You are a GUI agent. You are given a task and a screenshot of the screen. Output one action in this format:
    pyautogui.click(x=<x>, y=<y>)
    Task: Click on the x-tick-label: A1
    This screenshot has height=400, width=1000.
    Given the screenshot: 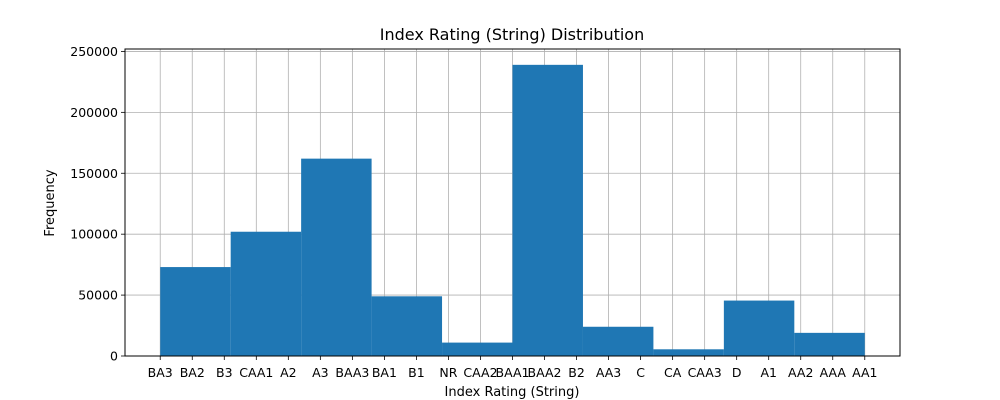 What is the action you would take?
    pyautogui.click(x=768, y=372)
    